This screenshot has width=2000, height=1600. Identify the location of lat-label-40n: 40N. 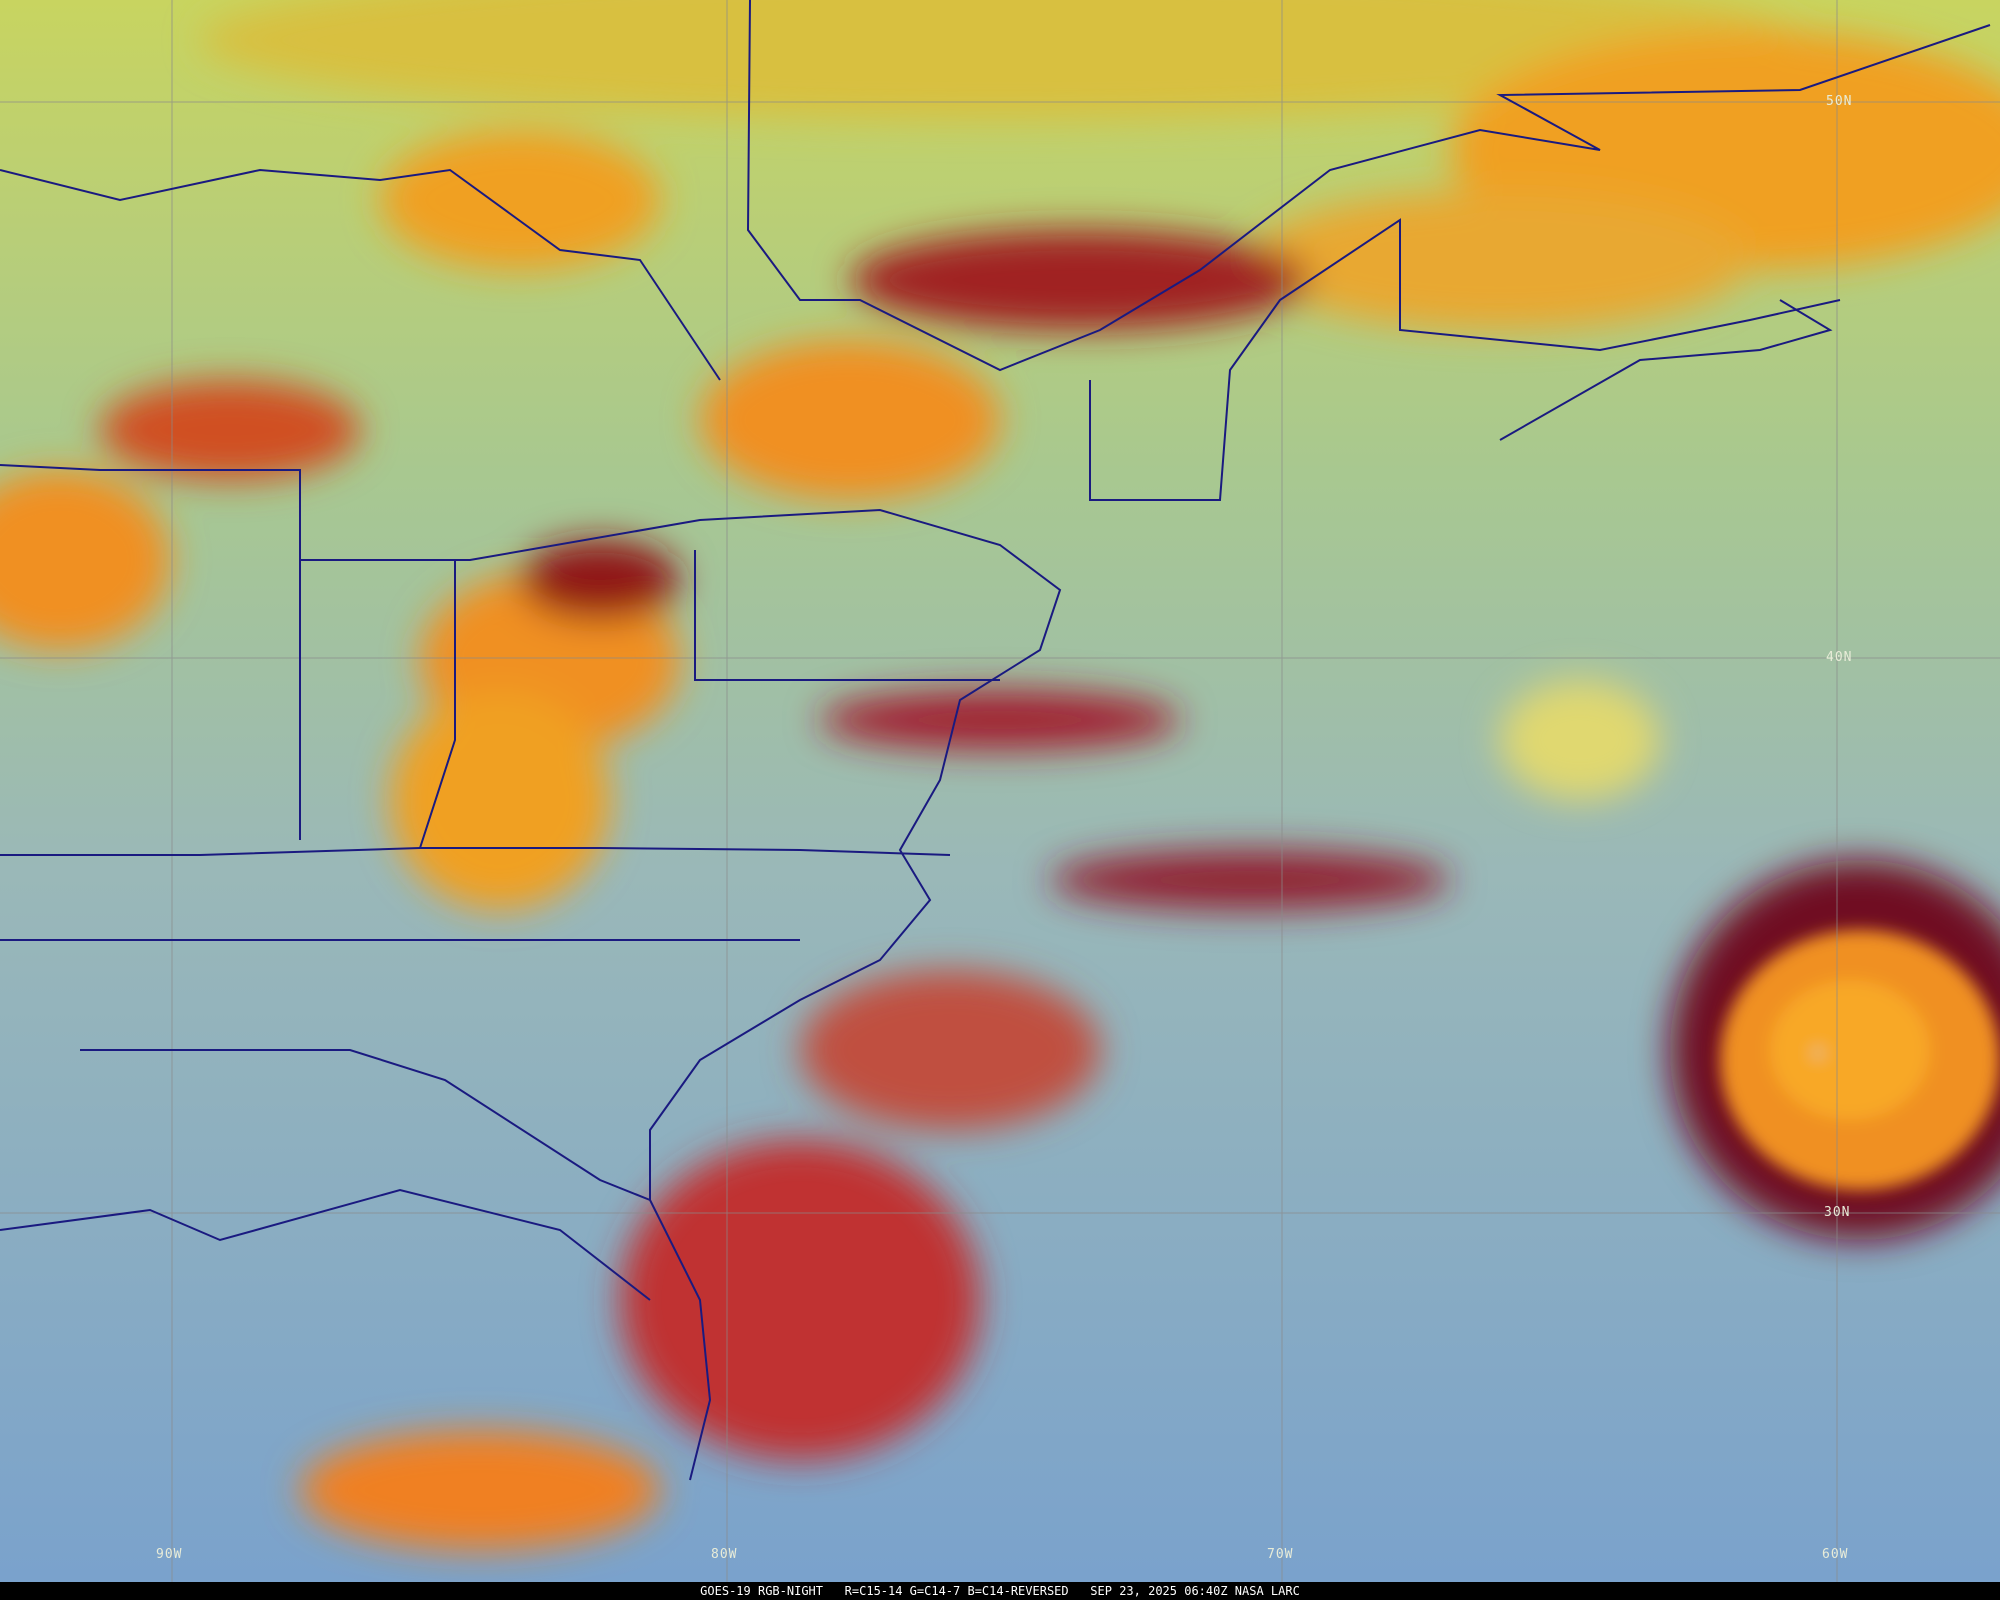
(1839, 657).